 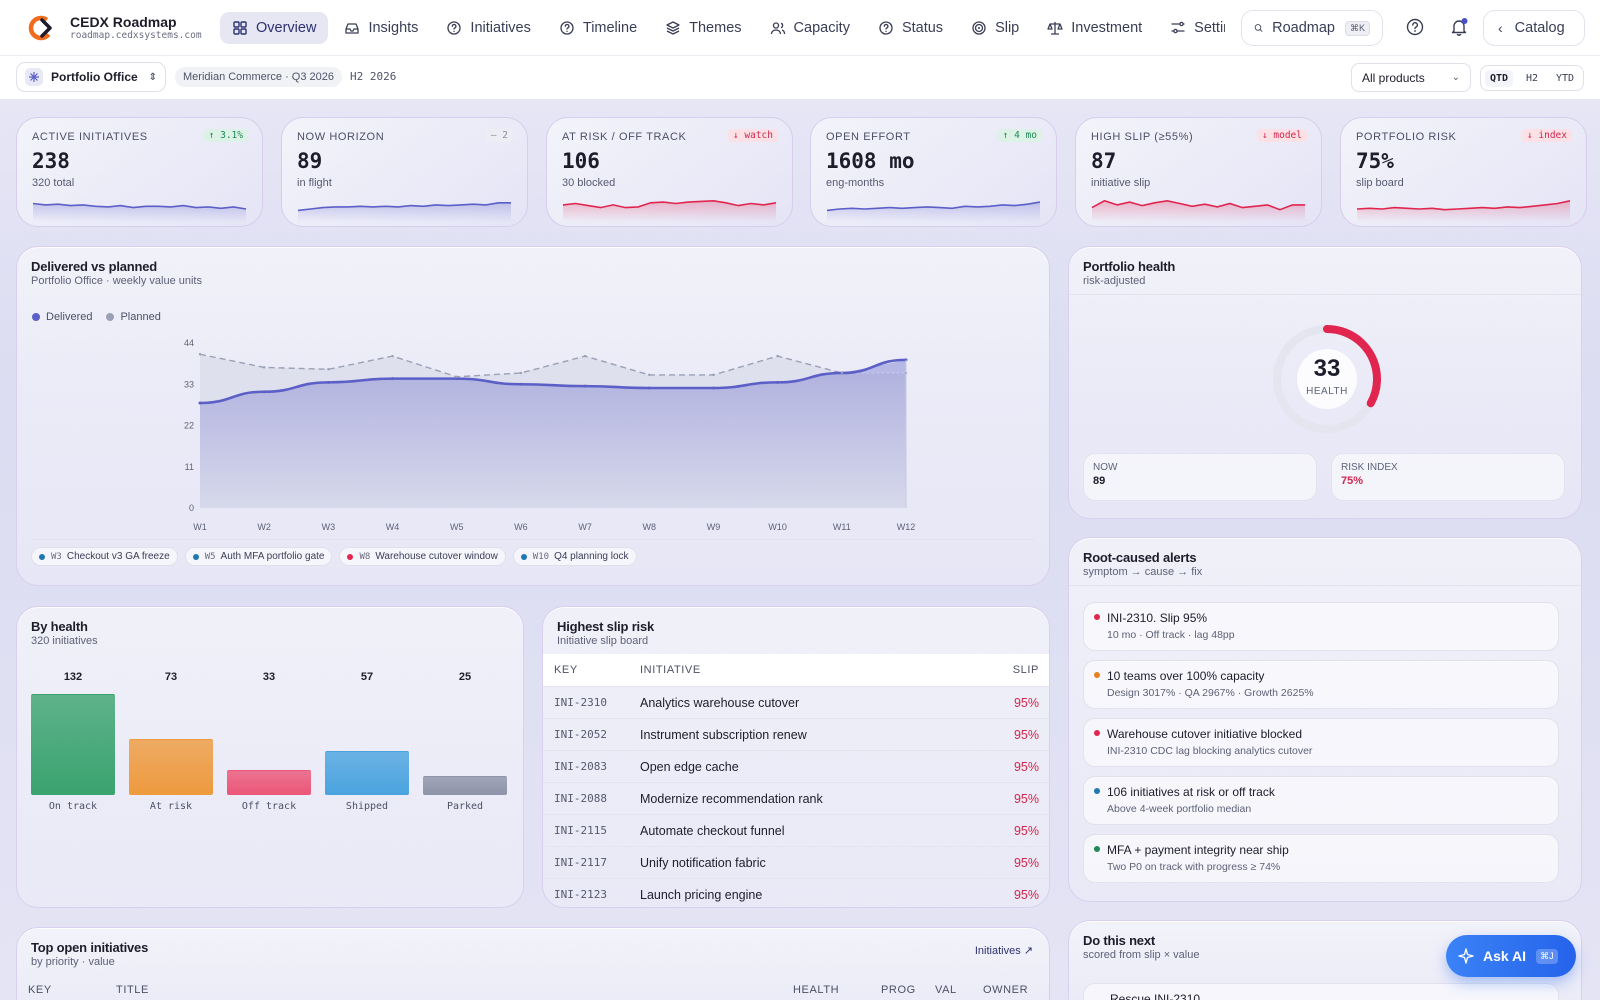 What do you see at coordinates (53, 183) in the screenshot?
I see `kpi-subtext: 320 total` at bounding box center [53, 183].